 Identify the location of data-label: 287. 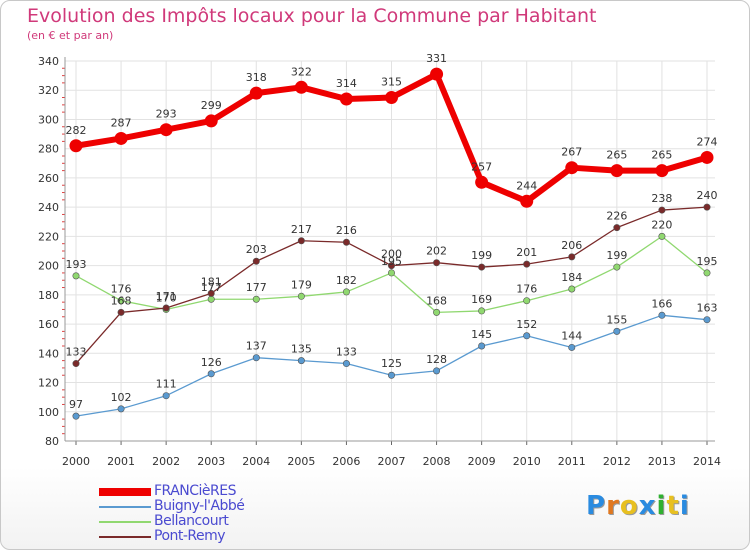
(121, 122).